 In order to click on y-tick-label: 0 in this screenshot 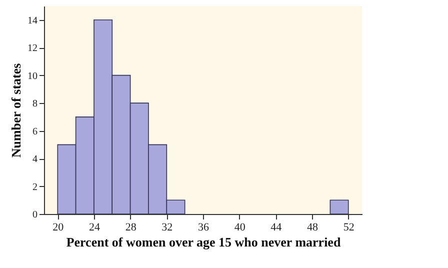, I will do `click(35, 215)`.